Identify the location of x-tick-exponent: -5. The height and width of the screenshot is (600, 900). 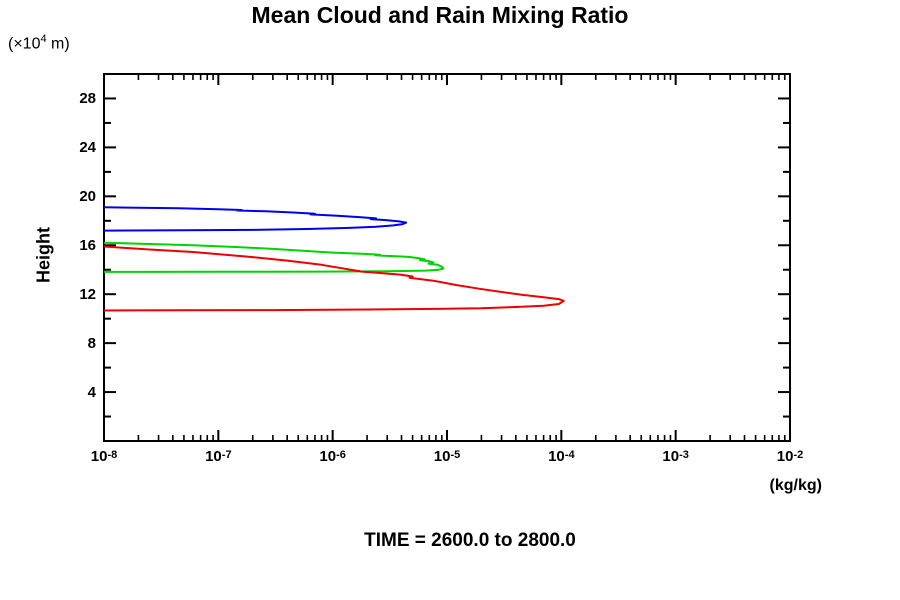
(455, 455).